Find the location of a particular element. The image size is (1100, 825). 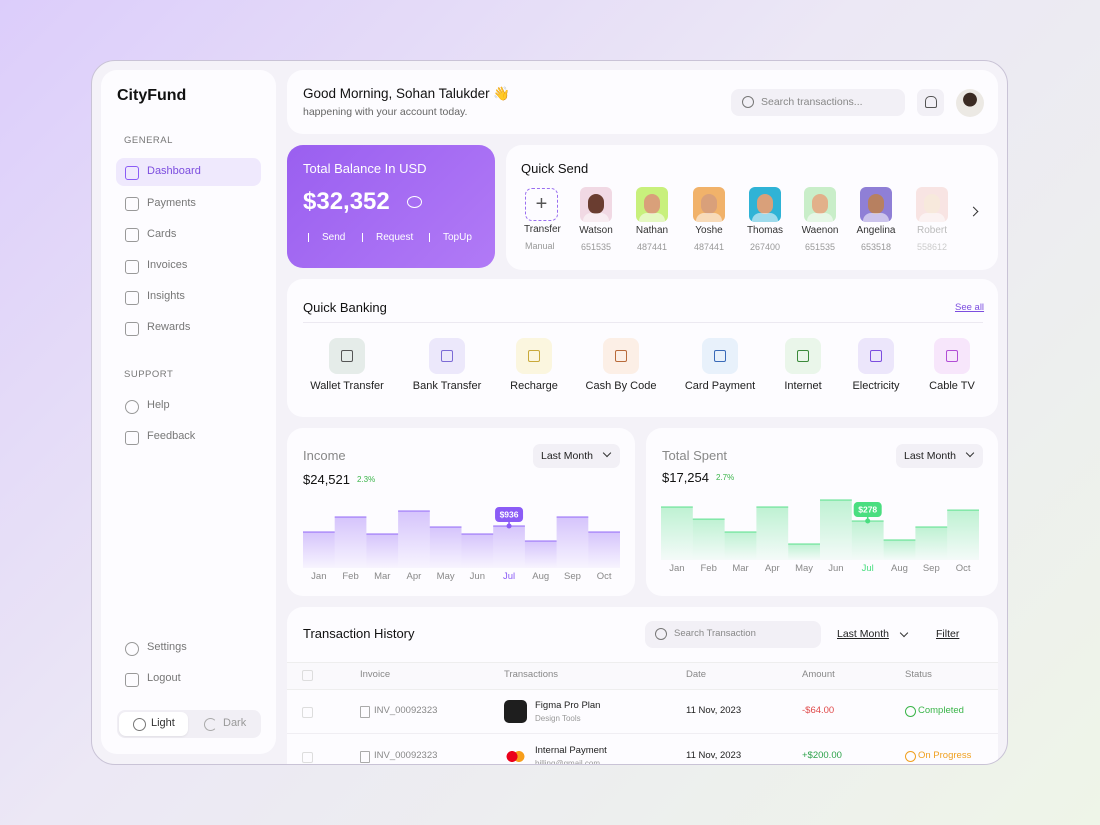

nav-item: Feedback is located at coordinates (171, 436).